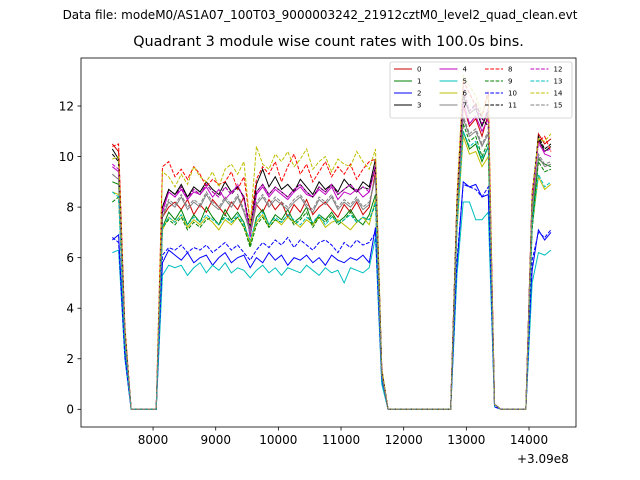  I want to click on x-tick-label: 9000, so click(215, 440).